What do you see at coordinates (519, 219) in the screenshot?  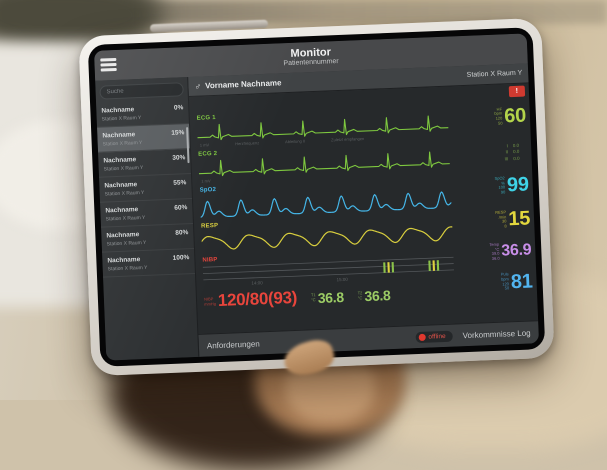 I see `resp-value: 15` at bounding box center [519, 219].